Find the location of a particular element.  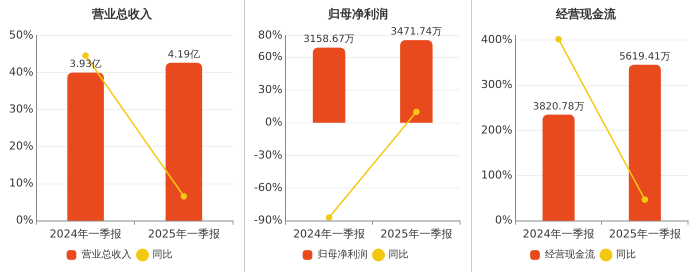

data-label: 4.19亿 is located at coordinates (183, 54).